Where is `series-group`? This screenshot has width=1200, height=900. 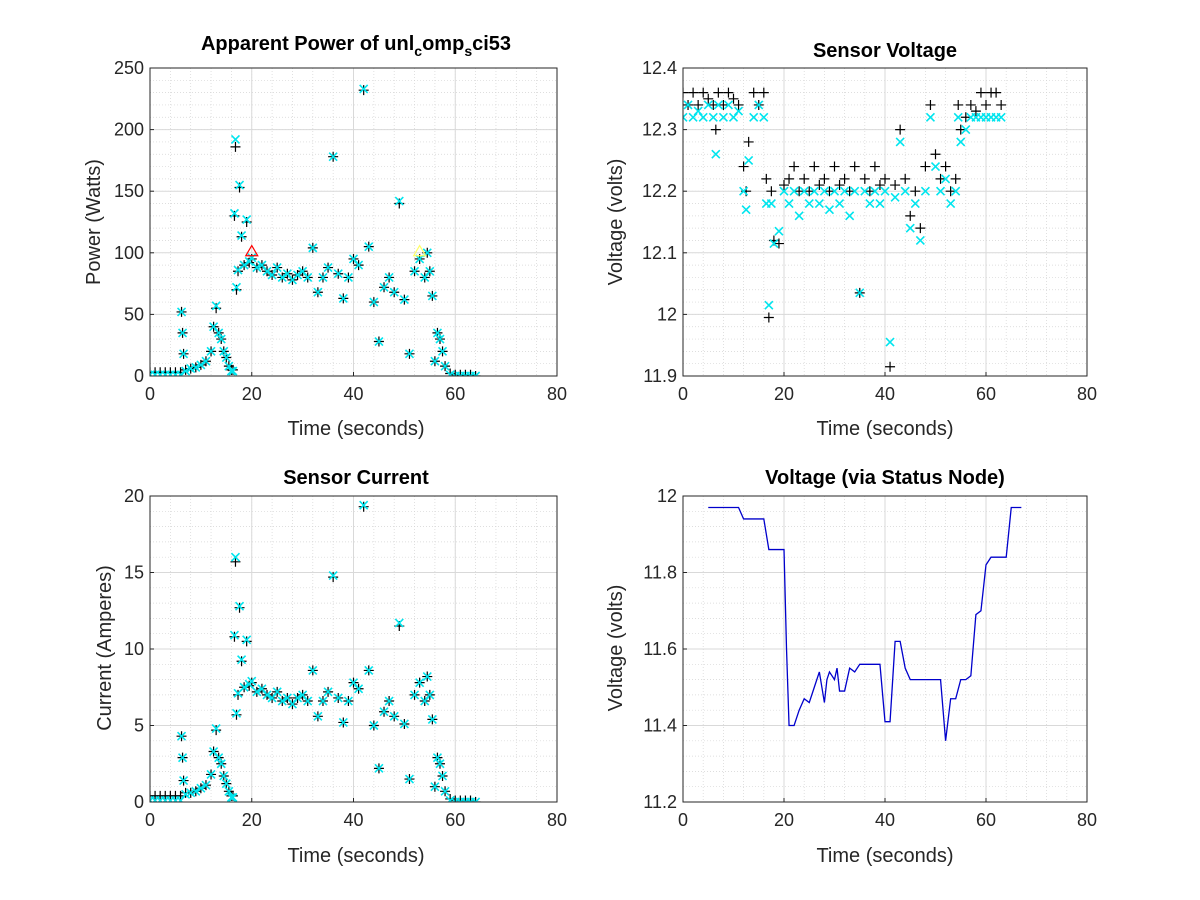
series-group is located at coordinates (315, 230).